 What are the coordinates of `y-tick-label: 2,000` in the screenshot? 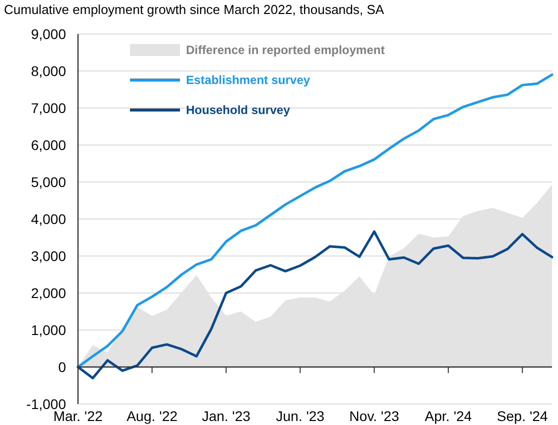 It's located at (48, 292).